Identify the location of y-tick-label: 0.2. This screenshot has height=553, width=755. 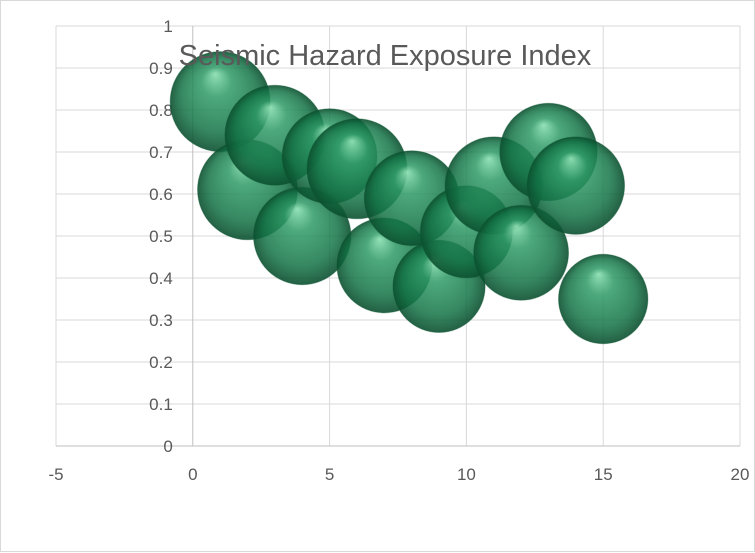
(161, 362).